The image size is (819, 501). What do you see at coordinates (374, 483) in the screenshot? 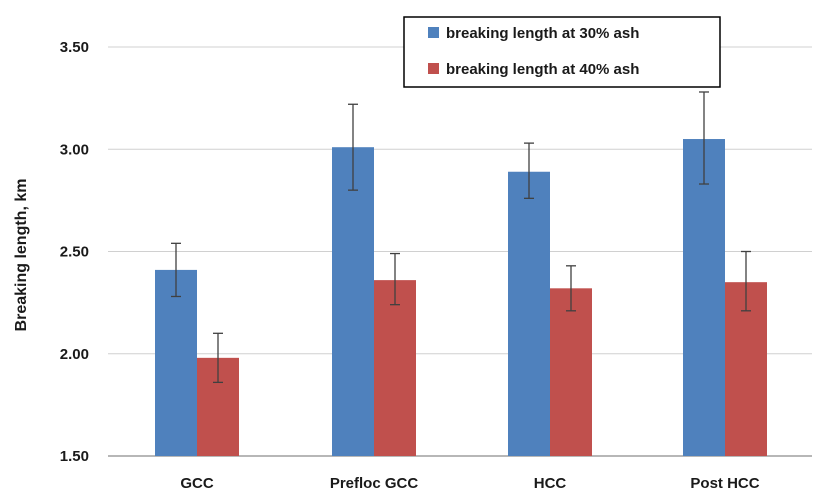
I see `x-tick-label: Prefloc GCC` at bounding box center [374, 483].